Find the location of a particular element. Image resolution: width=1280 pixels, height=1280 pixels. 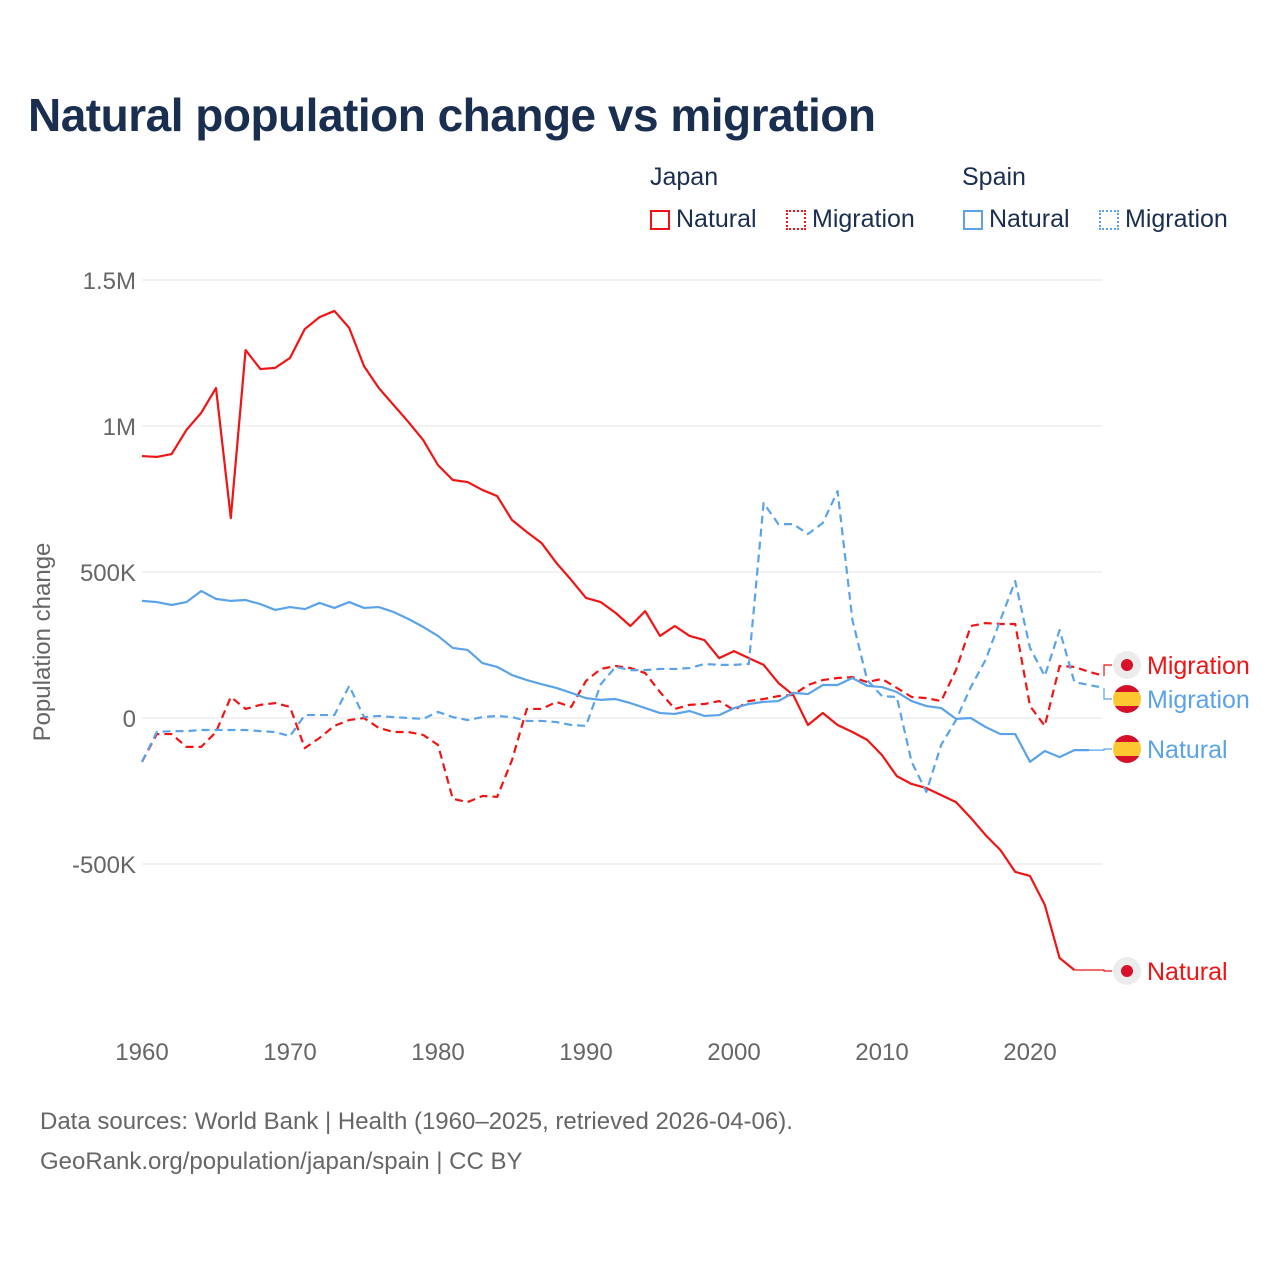

x-tick-label: 1980 is located at coordinates (437, 1052).